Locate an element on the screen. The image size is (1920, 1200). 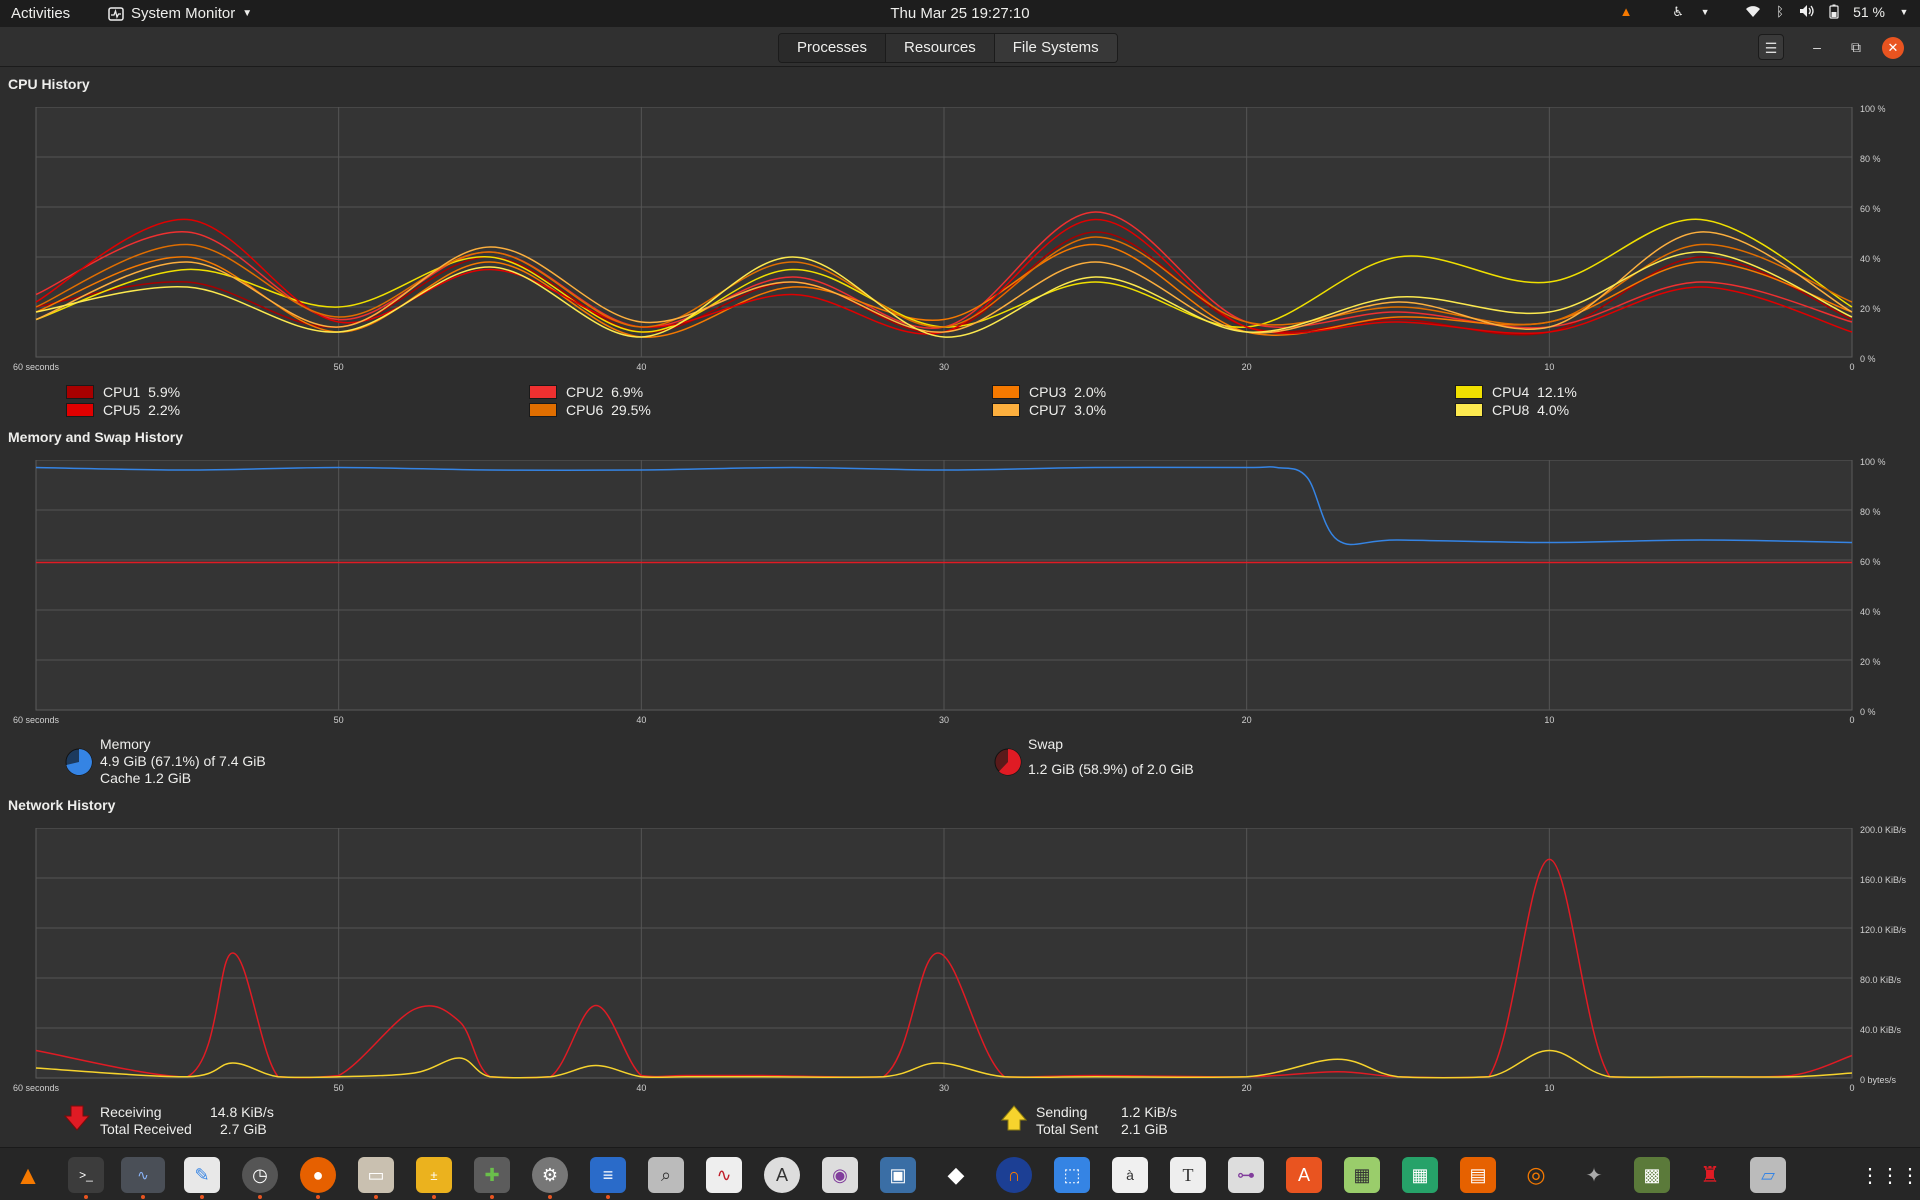
character-map-launcher: à is located at coordinates (1130, 1175).